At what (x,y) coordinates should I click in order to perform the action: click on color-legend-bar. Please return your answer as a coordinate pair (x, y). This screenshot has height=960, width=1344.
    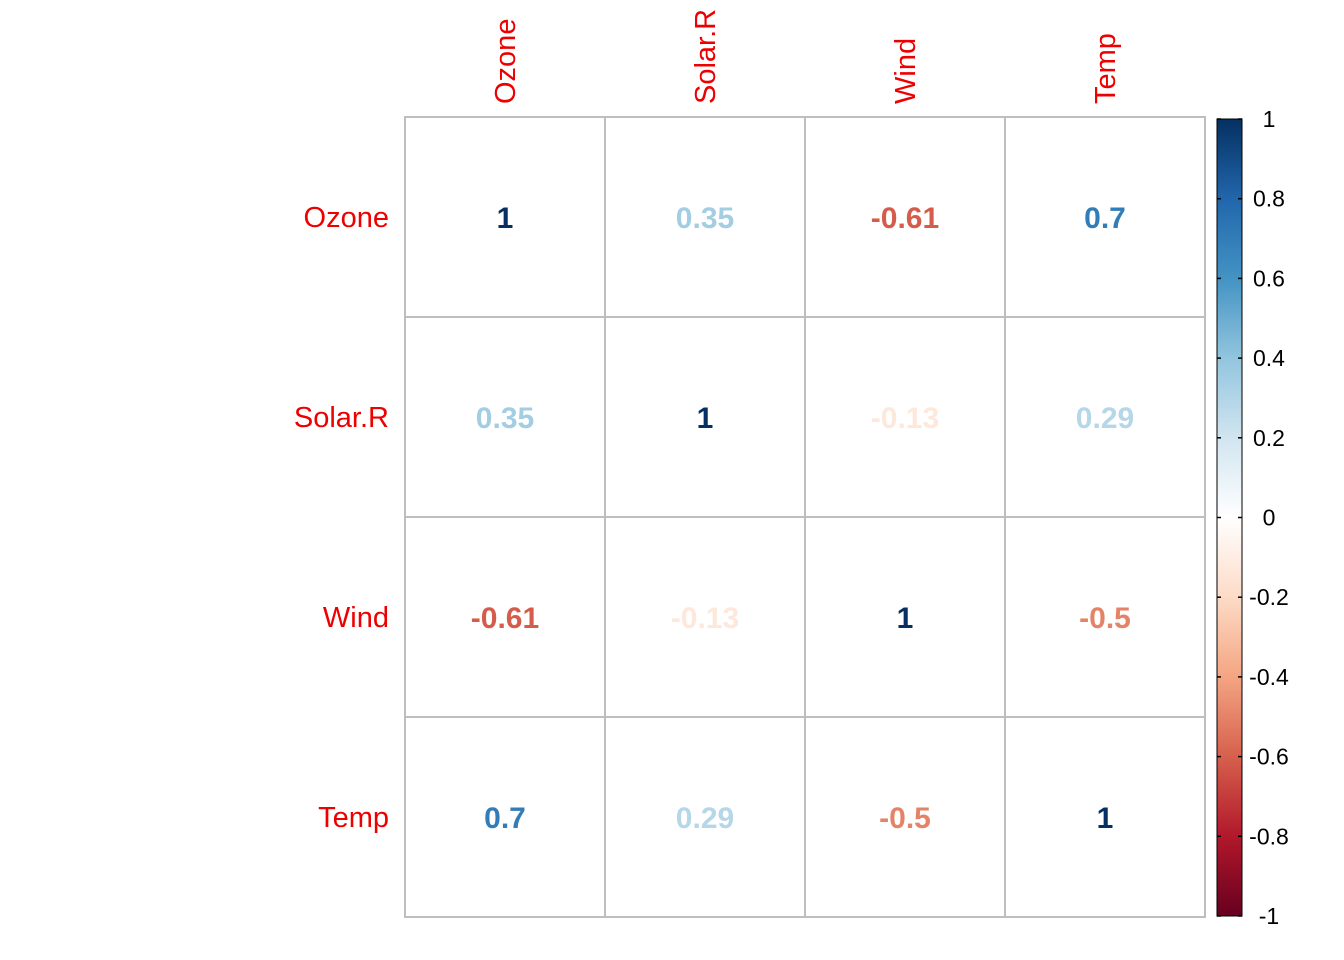
    Looking at the image, I should click on (1229, 517).